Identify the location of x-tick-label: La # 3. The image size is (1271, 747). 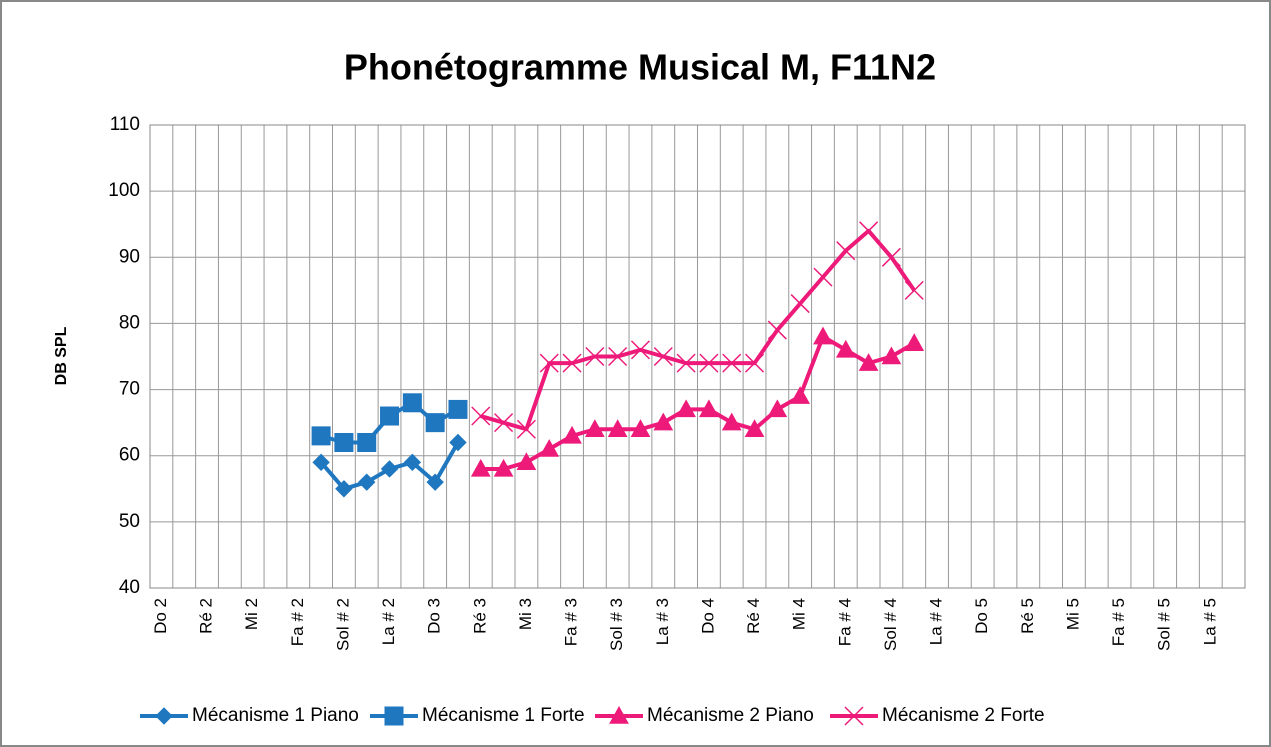
(662, 621).